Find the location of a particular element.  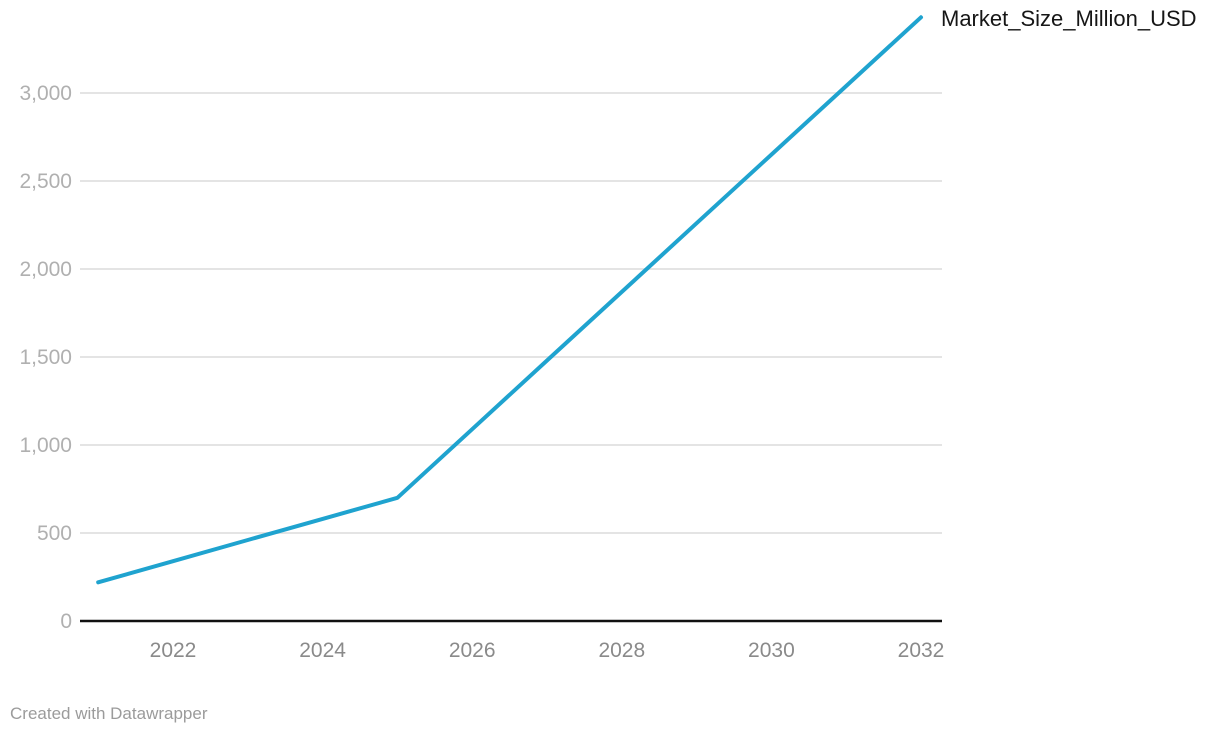

y-tick-label: 2,000 is located at coordinates (45, 269).